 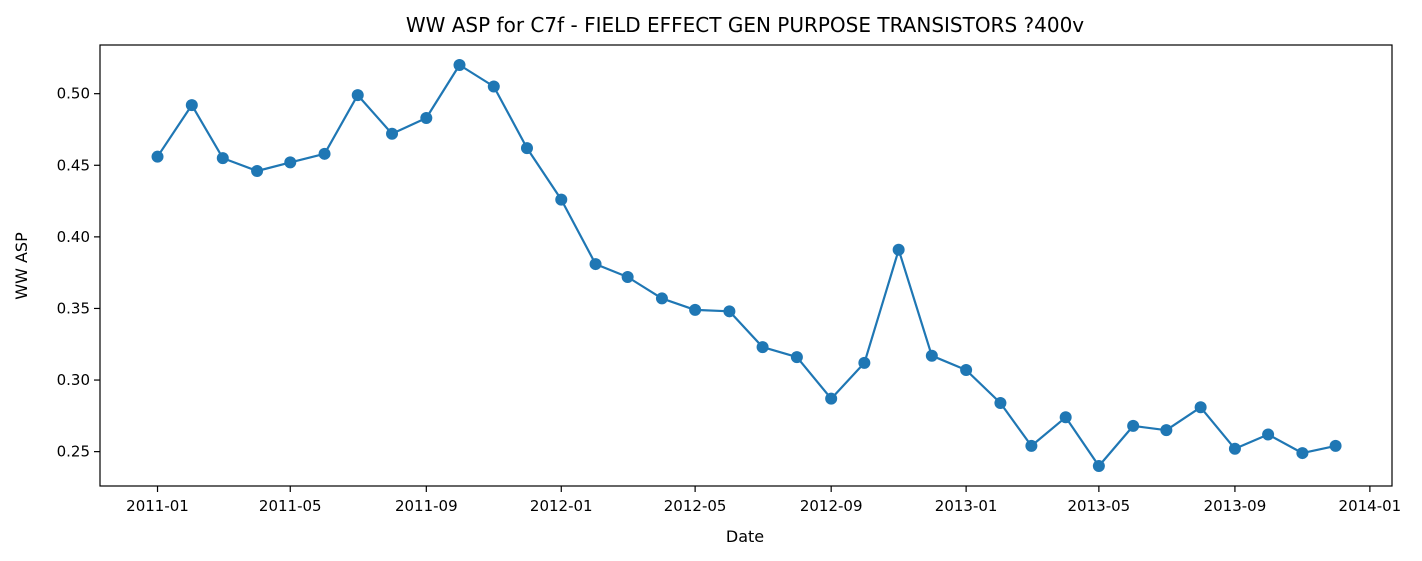 I want to click on x-tick-label: 2011-05, so click(x=290, y=506).